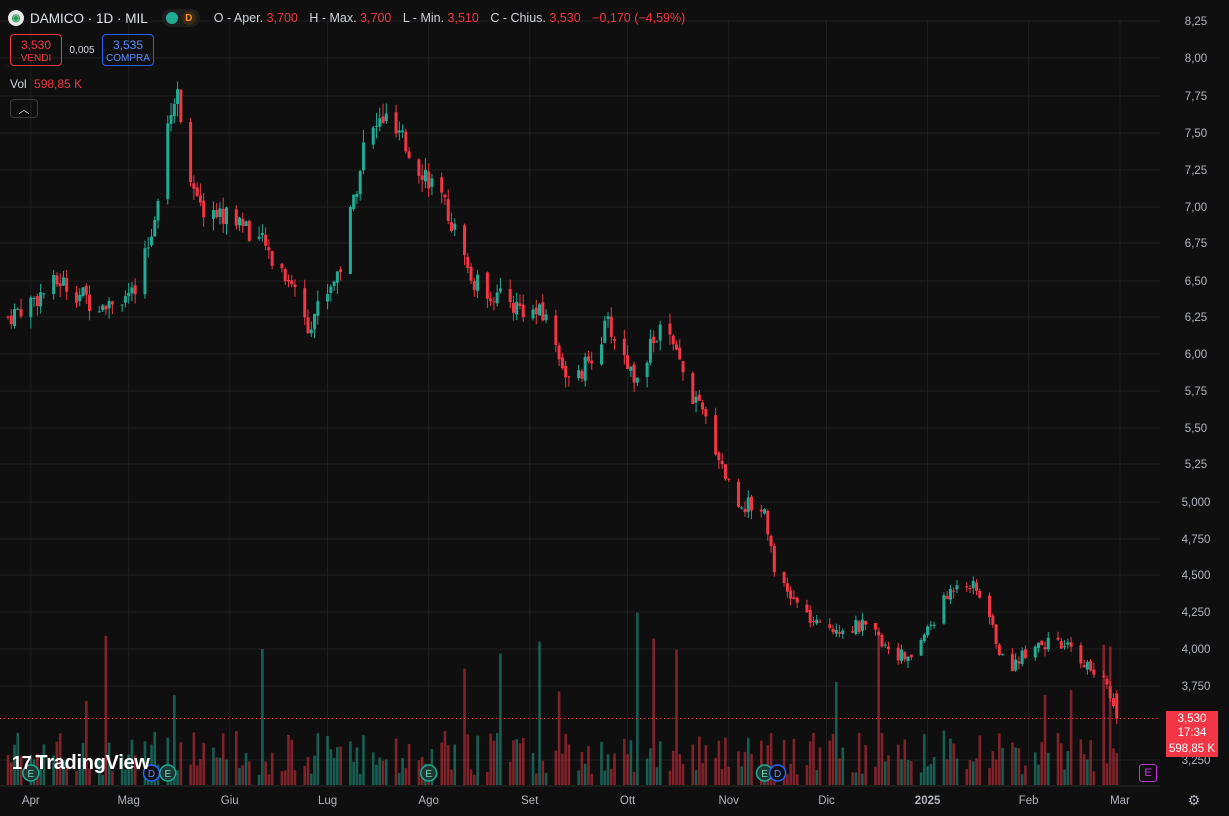  I want to click on symbol-title: DAMICO · 1D · MIL, so click(89, 18).